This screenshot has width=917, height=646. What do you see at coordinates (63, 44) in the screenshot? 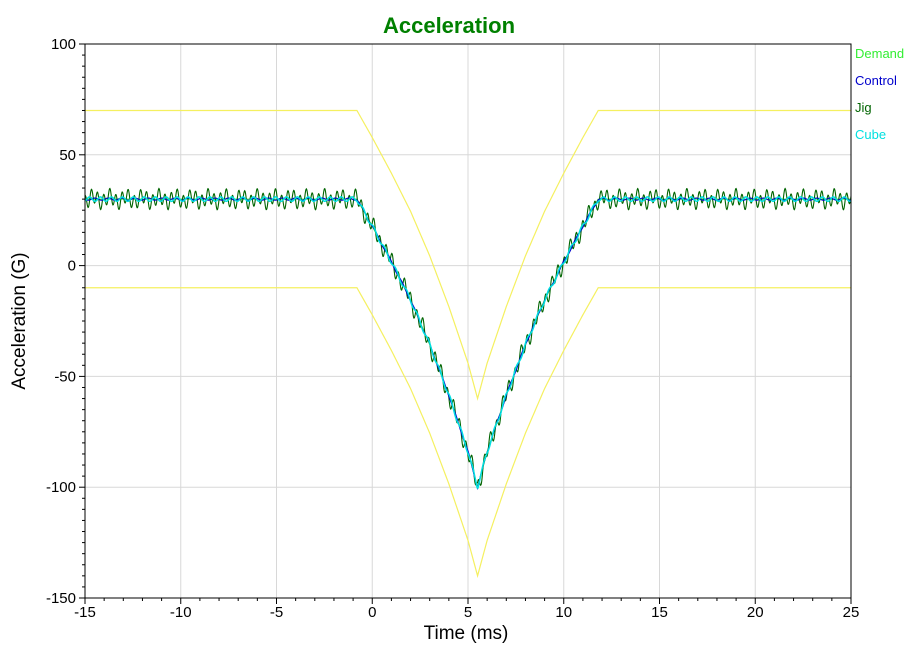
I see `y-tick-label: 100` at bounding box center [63, 44].